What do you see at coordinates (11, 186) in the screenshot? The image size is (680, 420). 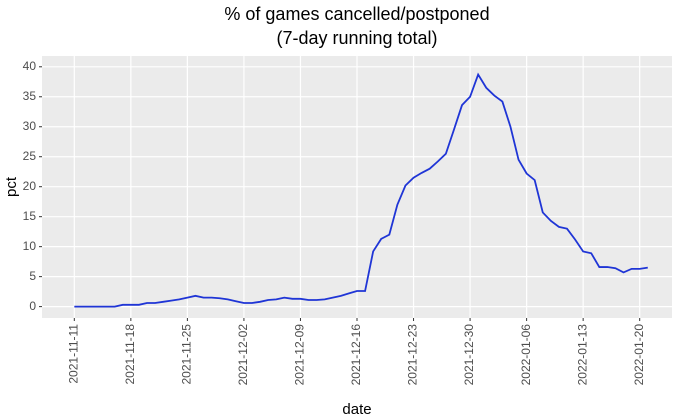 I see `y-axis-label: pct` at bounding box center [11, 186].